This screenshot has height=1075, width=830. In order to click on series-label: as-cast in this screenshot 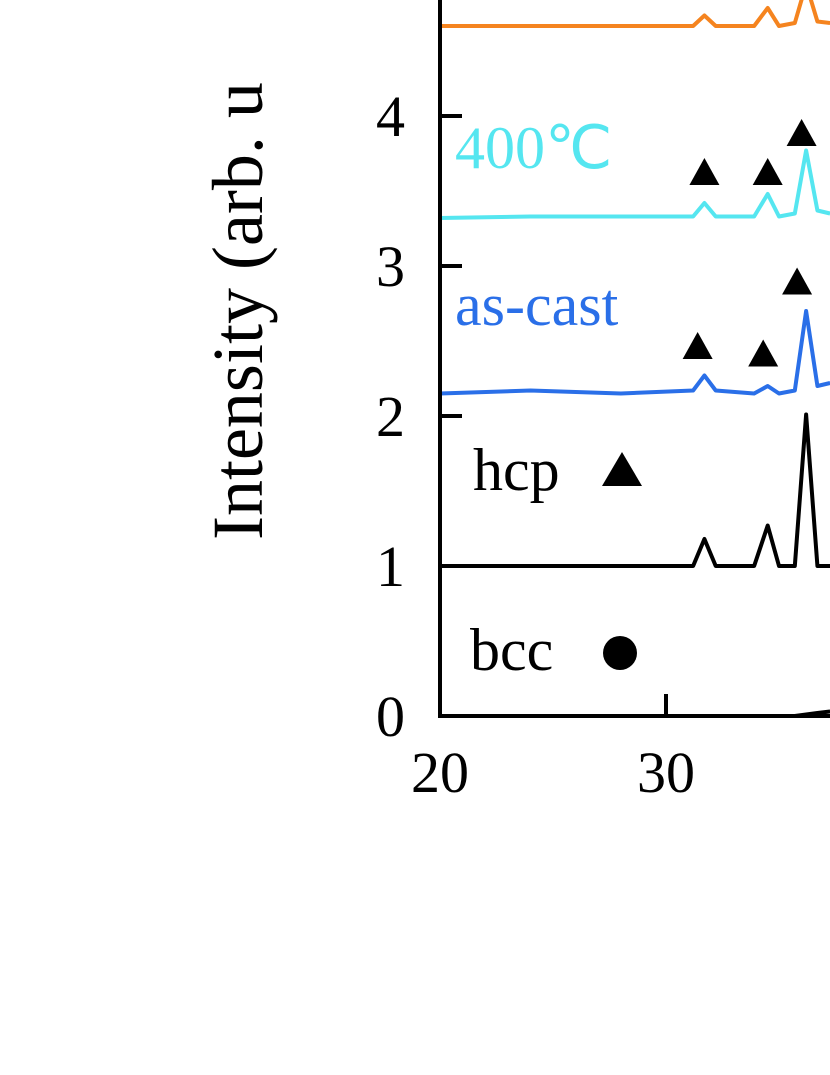, I will do `click(537, 305)`.